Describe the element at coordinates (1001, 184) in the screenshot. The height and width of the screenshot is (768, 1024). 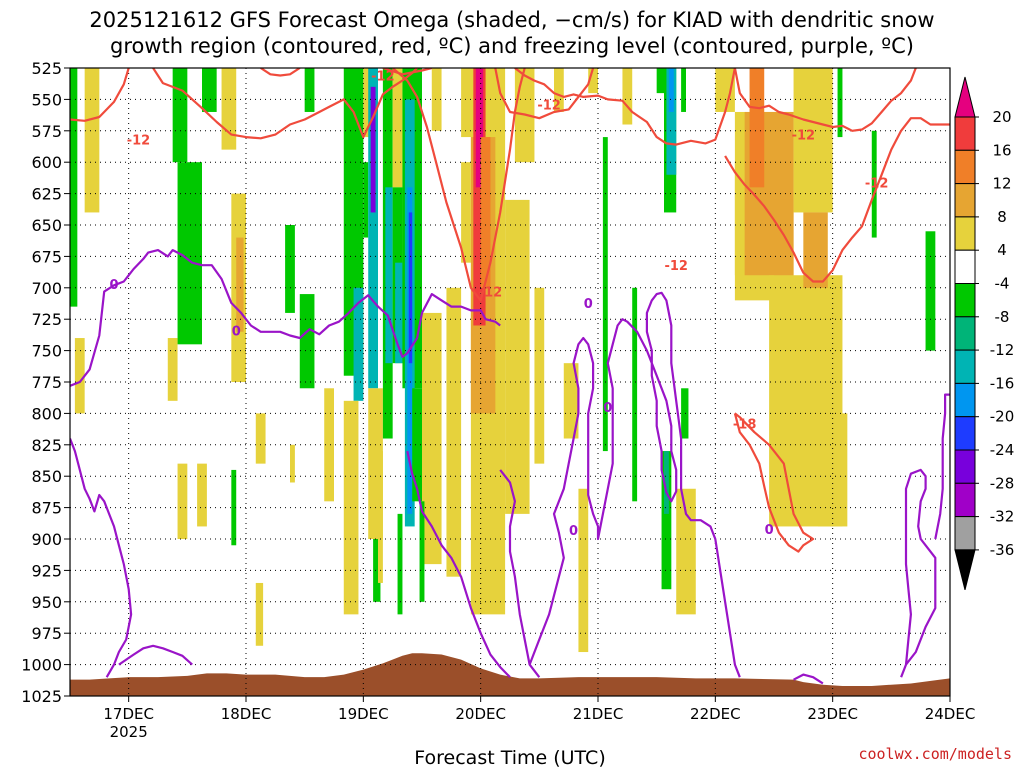
I see `colorbar-label: 12` at that location.